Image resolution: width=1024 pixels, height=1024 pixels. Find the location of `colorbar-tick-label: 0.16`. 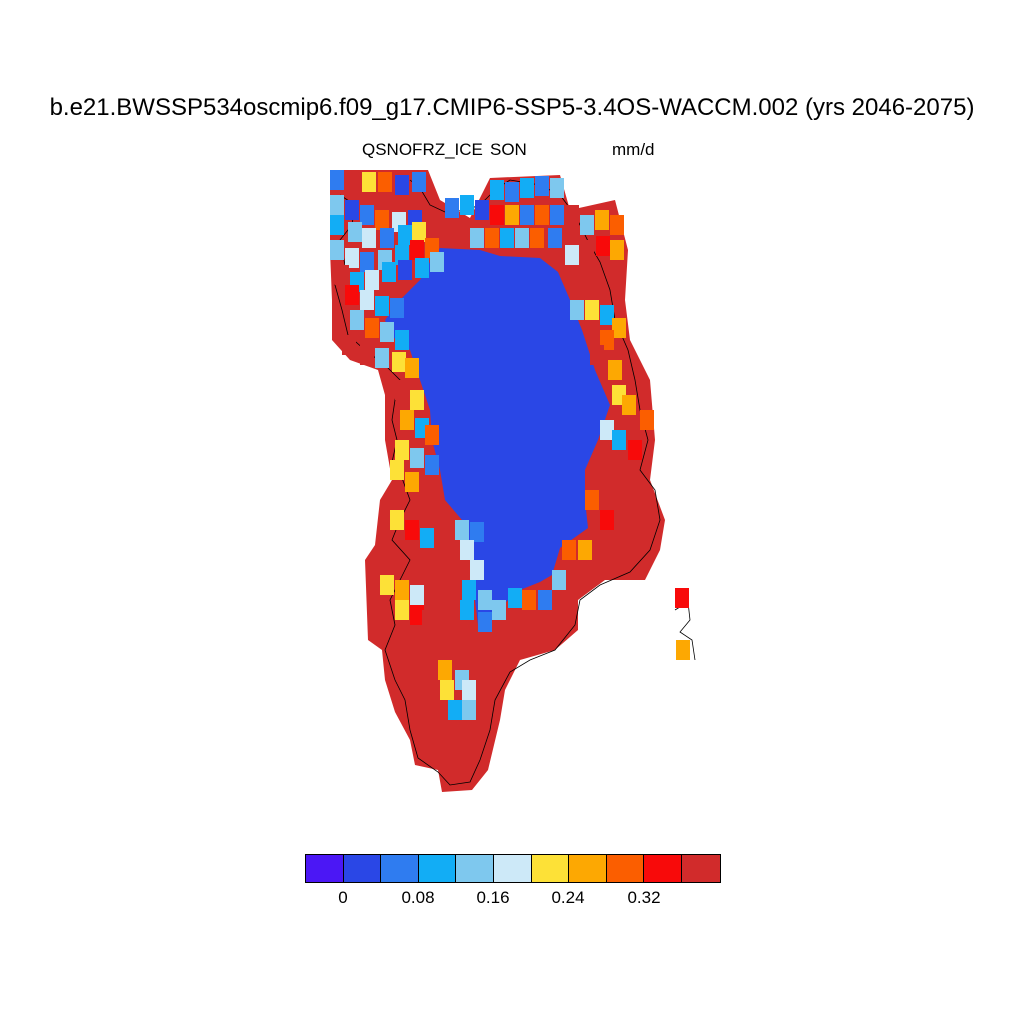

colorbar-tick-label: 0.16 is located at coordinates (493, 897).